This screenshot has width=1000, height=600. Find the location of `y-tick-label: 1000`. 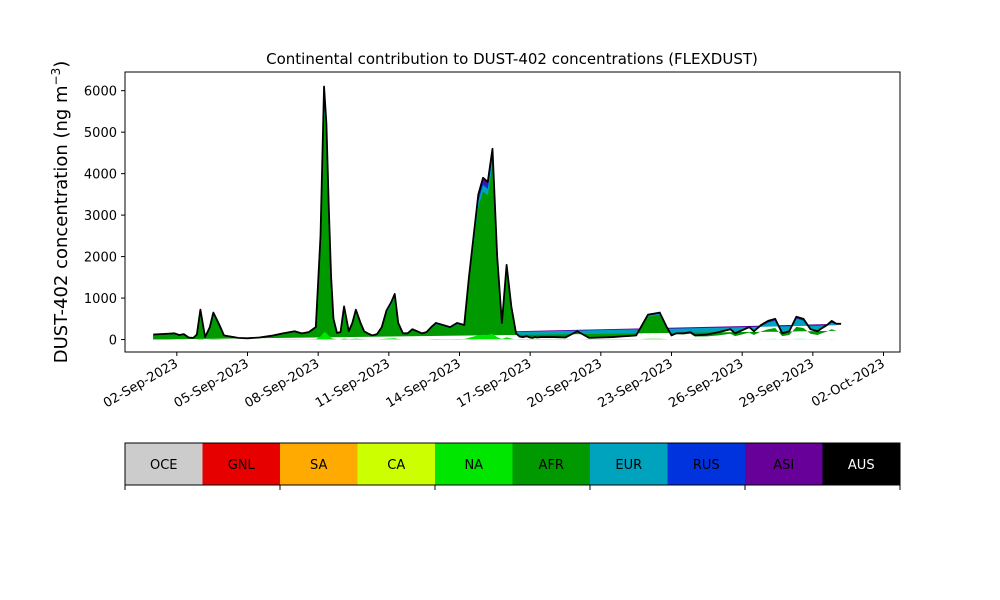

y-tick-label: 1000 is located at coordinates (100, 299).